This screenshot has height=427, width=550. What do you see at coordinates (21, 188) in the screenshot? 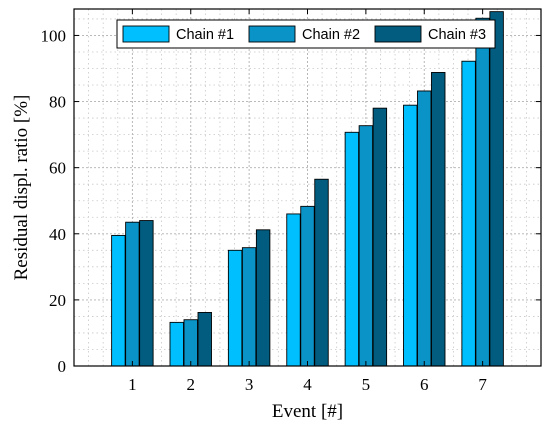
I see `y-axis-label: Residual displ. ratio [%]` at bounding box center [21, 188].